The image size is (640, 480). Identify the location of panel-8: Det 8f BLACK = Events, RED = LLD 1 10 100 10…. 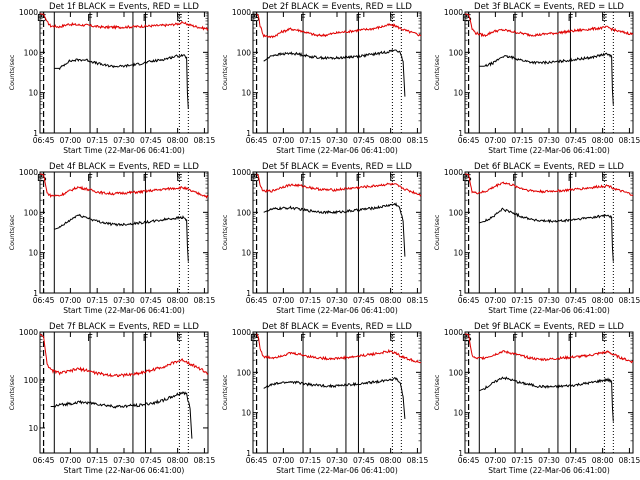
(324, 398).